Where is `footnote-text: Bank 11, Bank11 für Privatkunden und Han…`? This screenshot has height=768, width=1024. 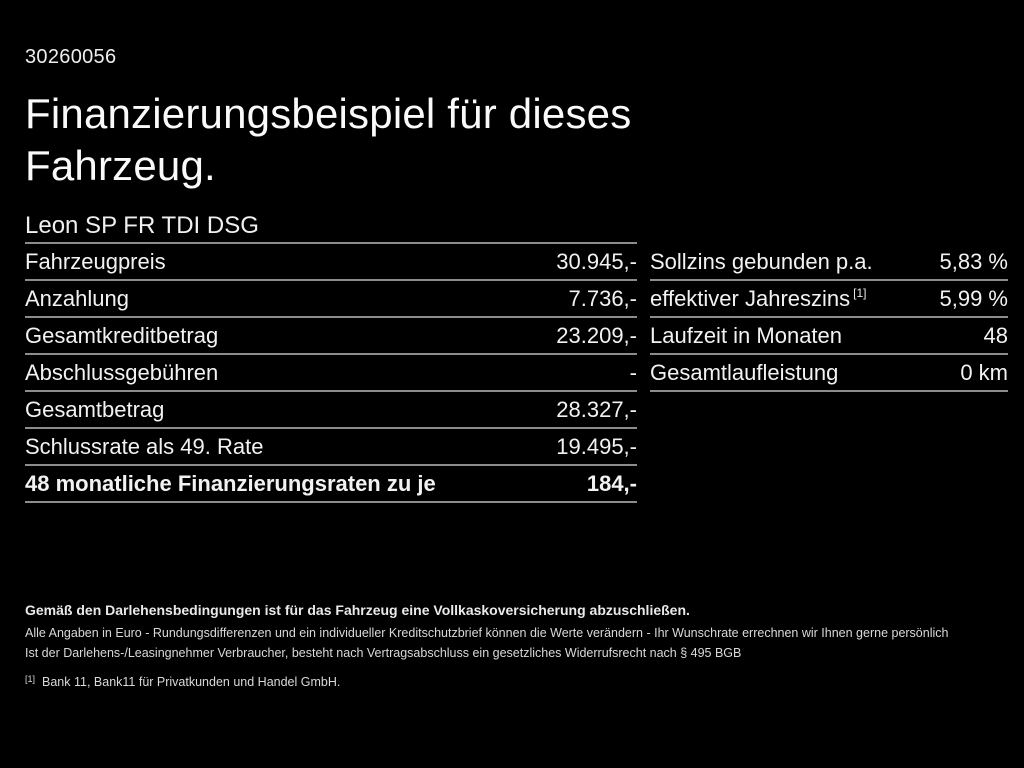 footnote-text: Bank 11, Bank11 für Privatkunden und Han… is located at coordinates (191, 682).